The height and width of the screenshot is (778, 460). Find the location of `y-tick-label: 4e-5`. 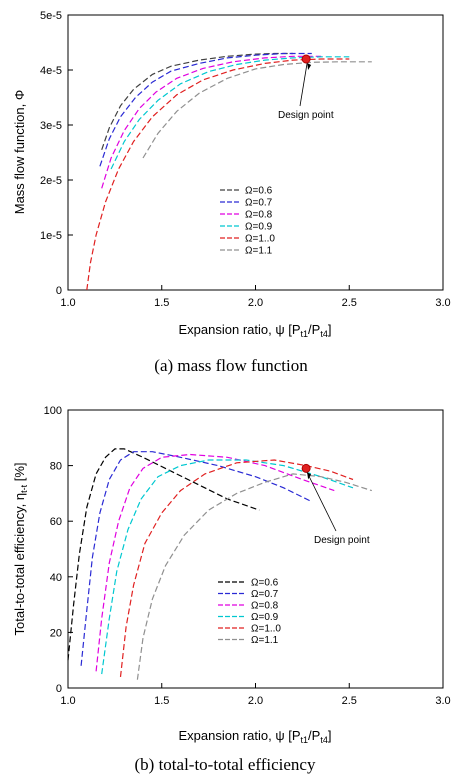

y-tick-label: 4e-5 is located at coordinates (51, 71).